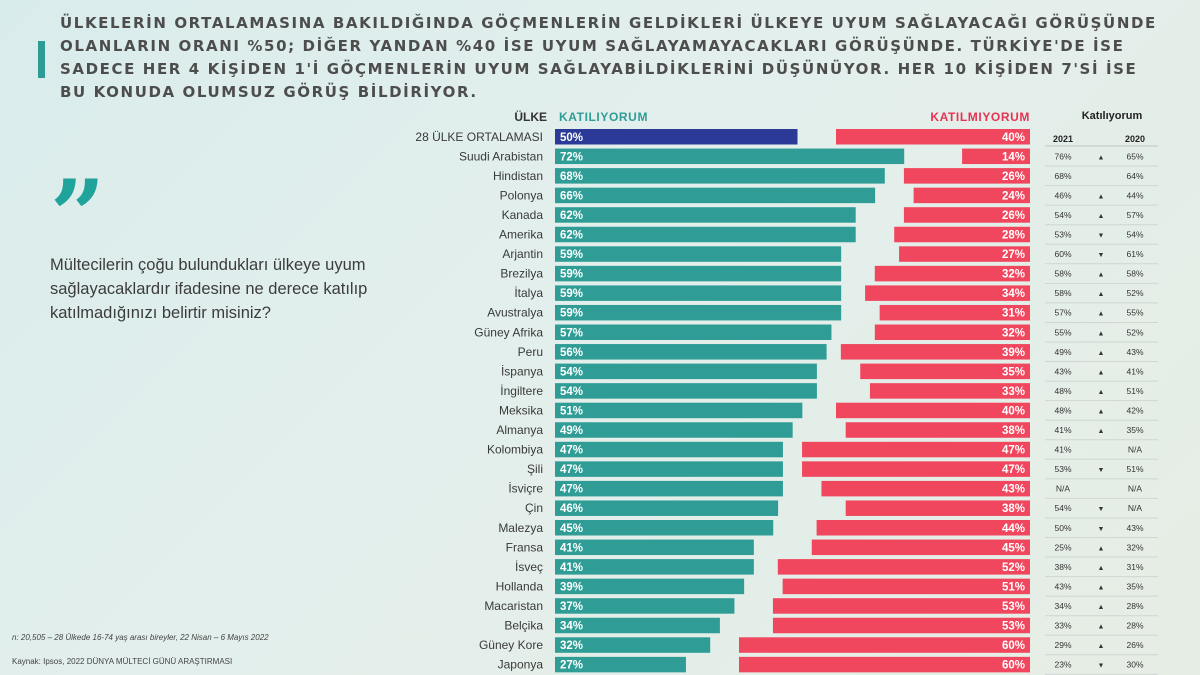 The width and height of the screenshot is (1200, 675). What do you see at coordinates (529, 567) in the screenshot?
I see `country-label: İsveç` at bounding box center [529, 567].